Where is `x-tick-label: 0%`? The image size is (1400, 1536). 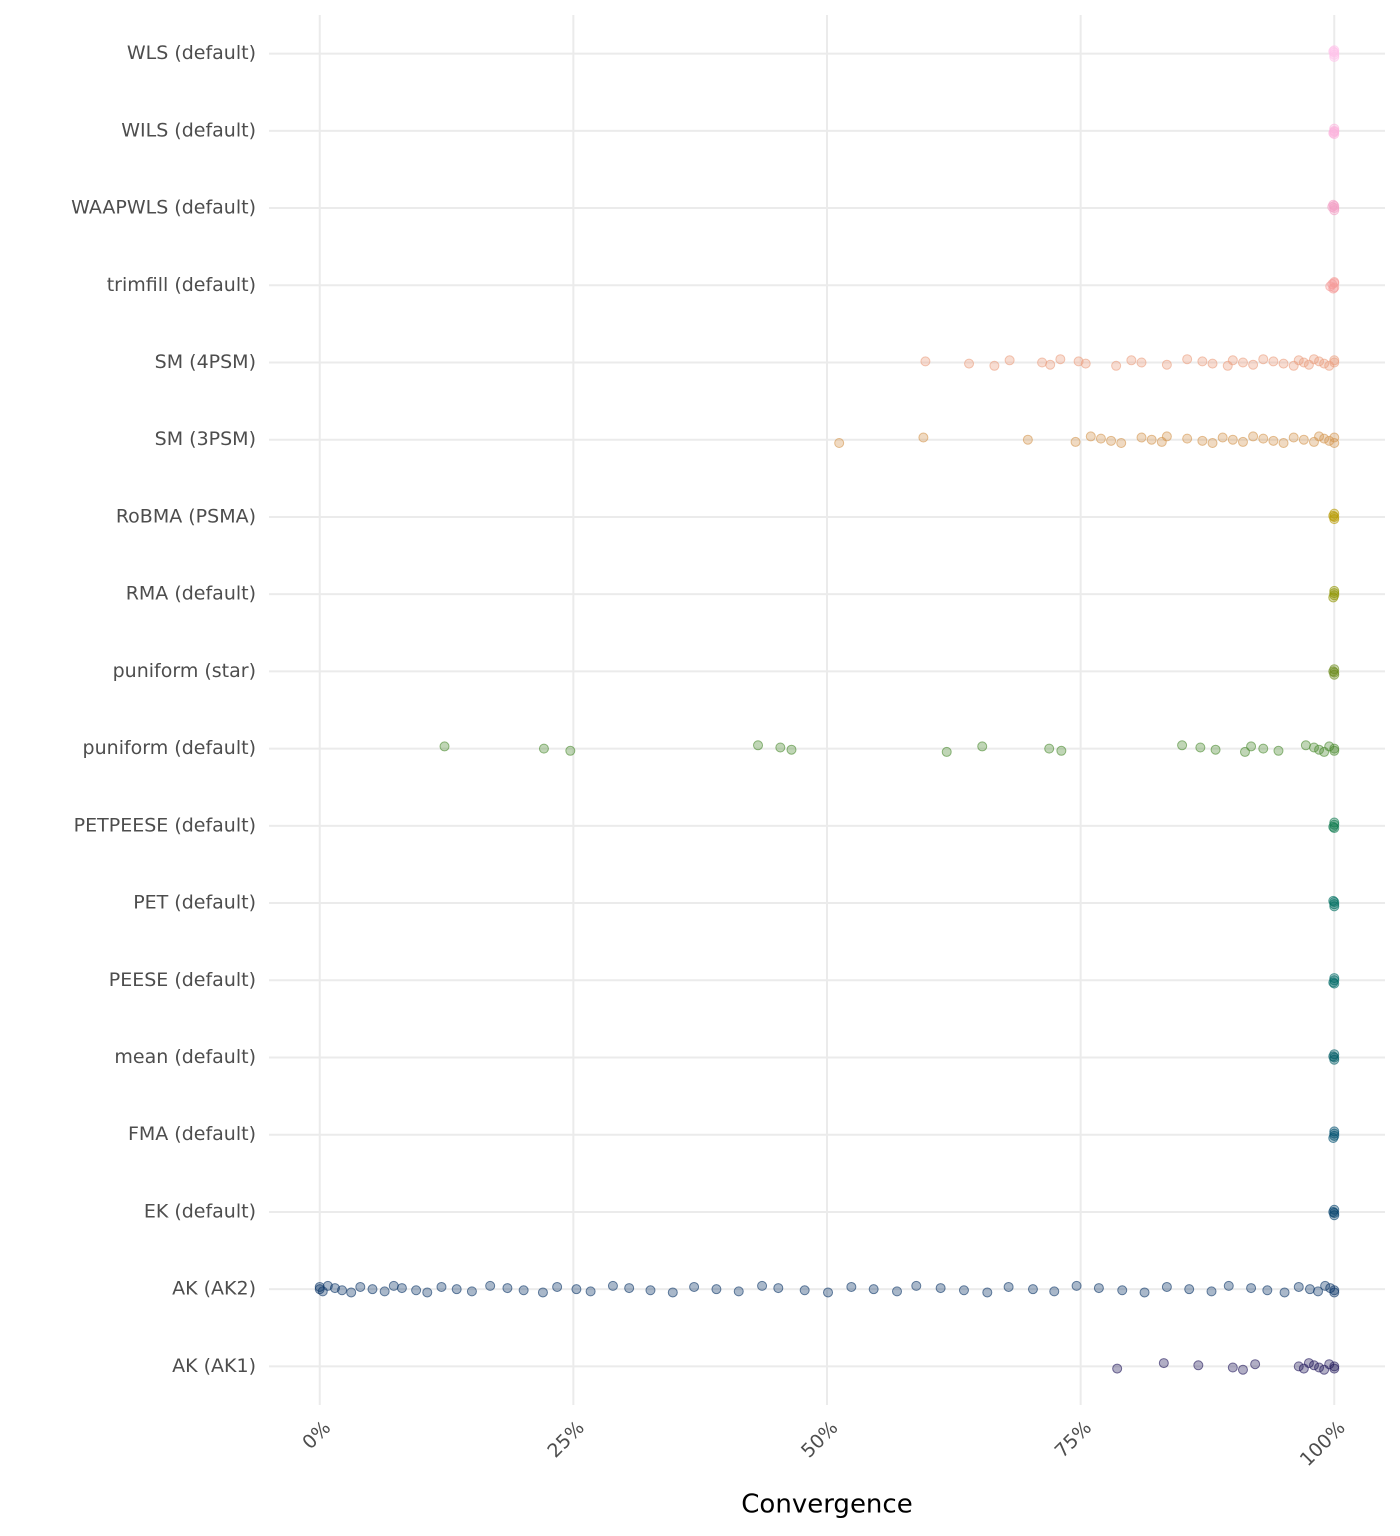
x-tick-label: 0% is located at coordinates (316, 1435).